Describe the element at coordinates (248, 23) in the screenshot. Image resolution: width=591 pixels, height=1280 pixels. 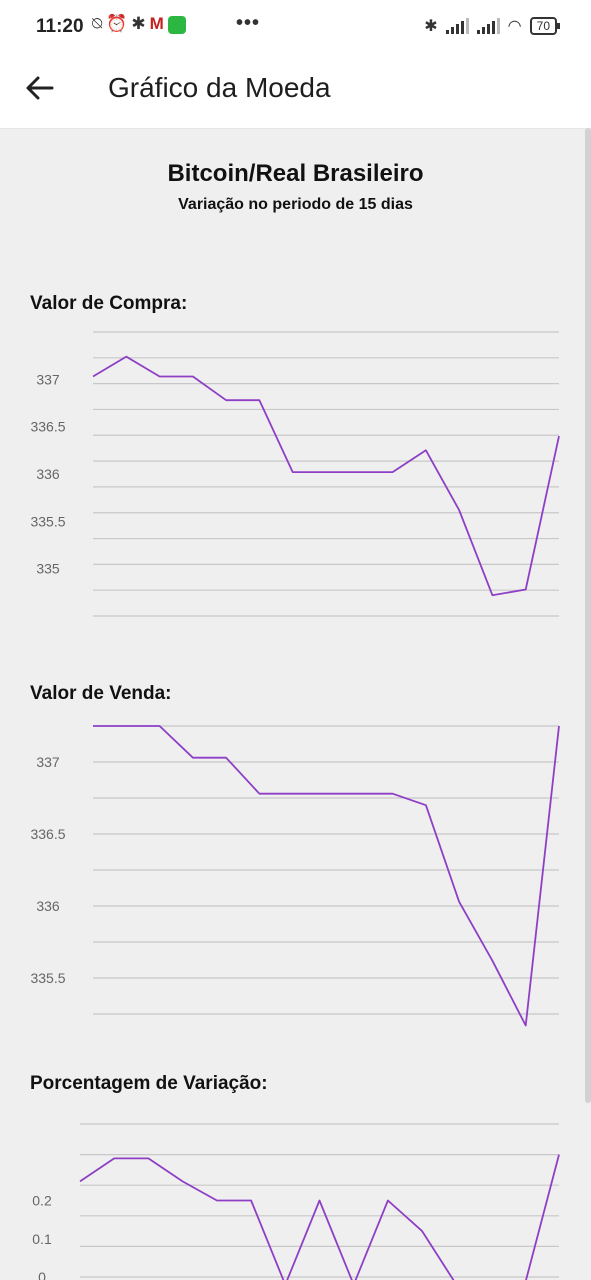
I see `more-notifications-icon: •••` at that location.